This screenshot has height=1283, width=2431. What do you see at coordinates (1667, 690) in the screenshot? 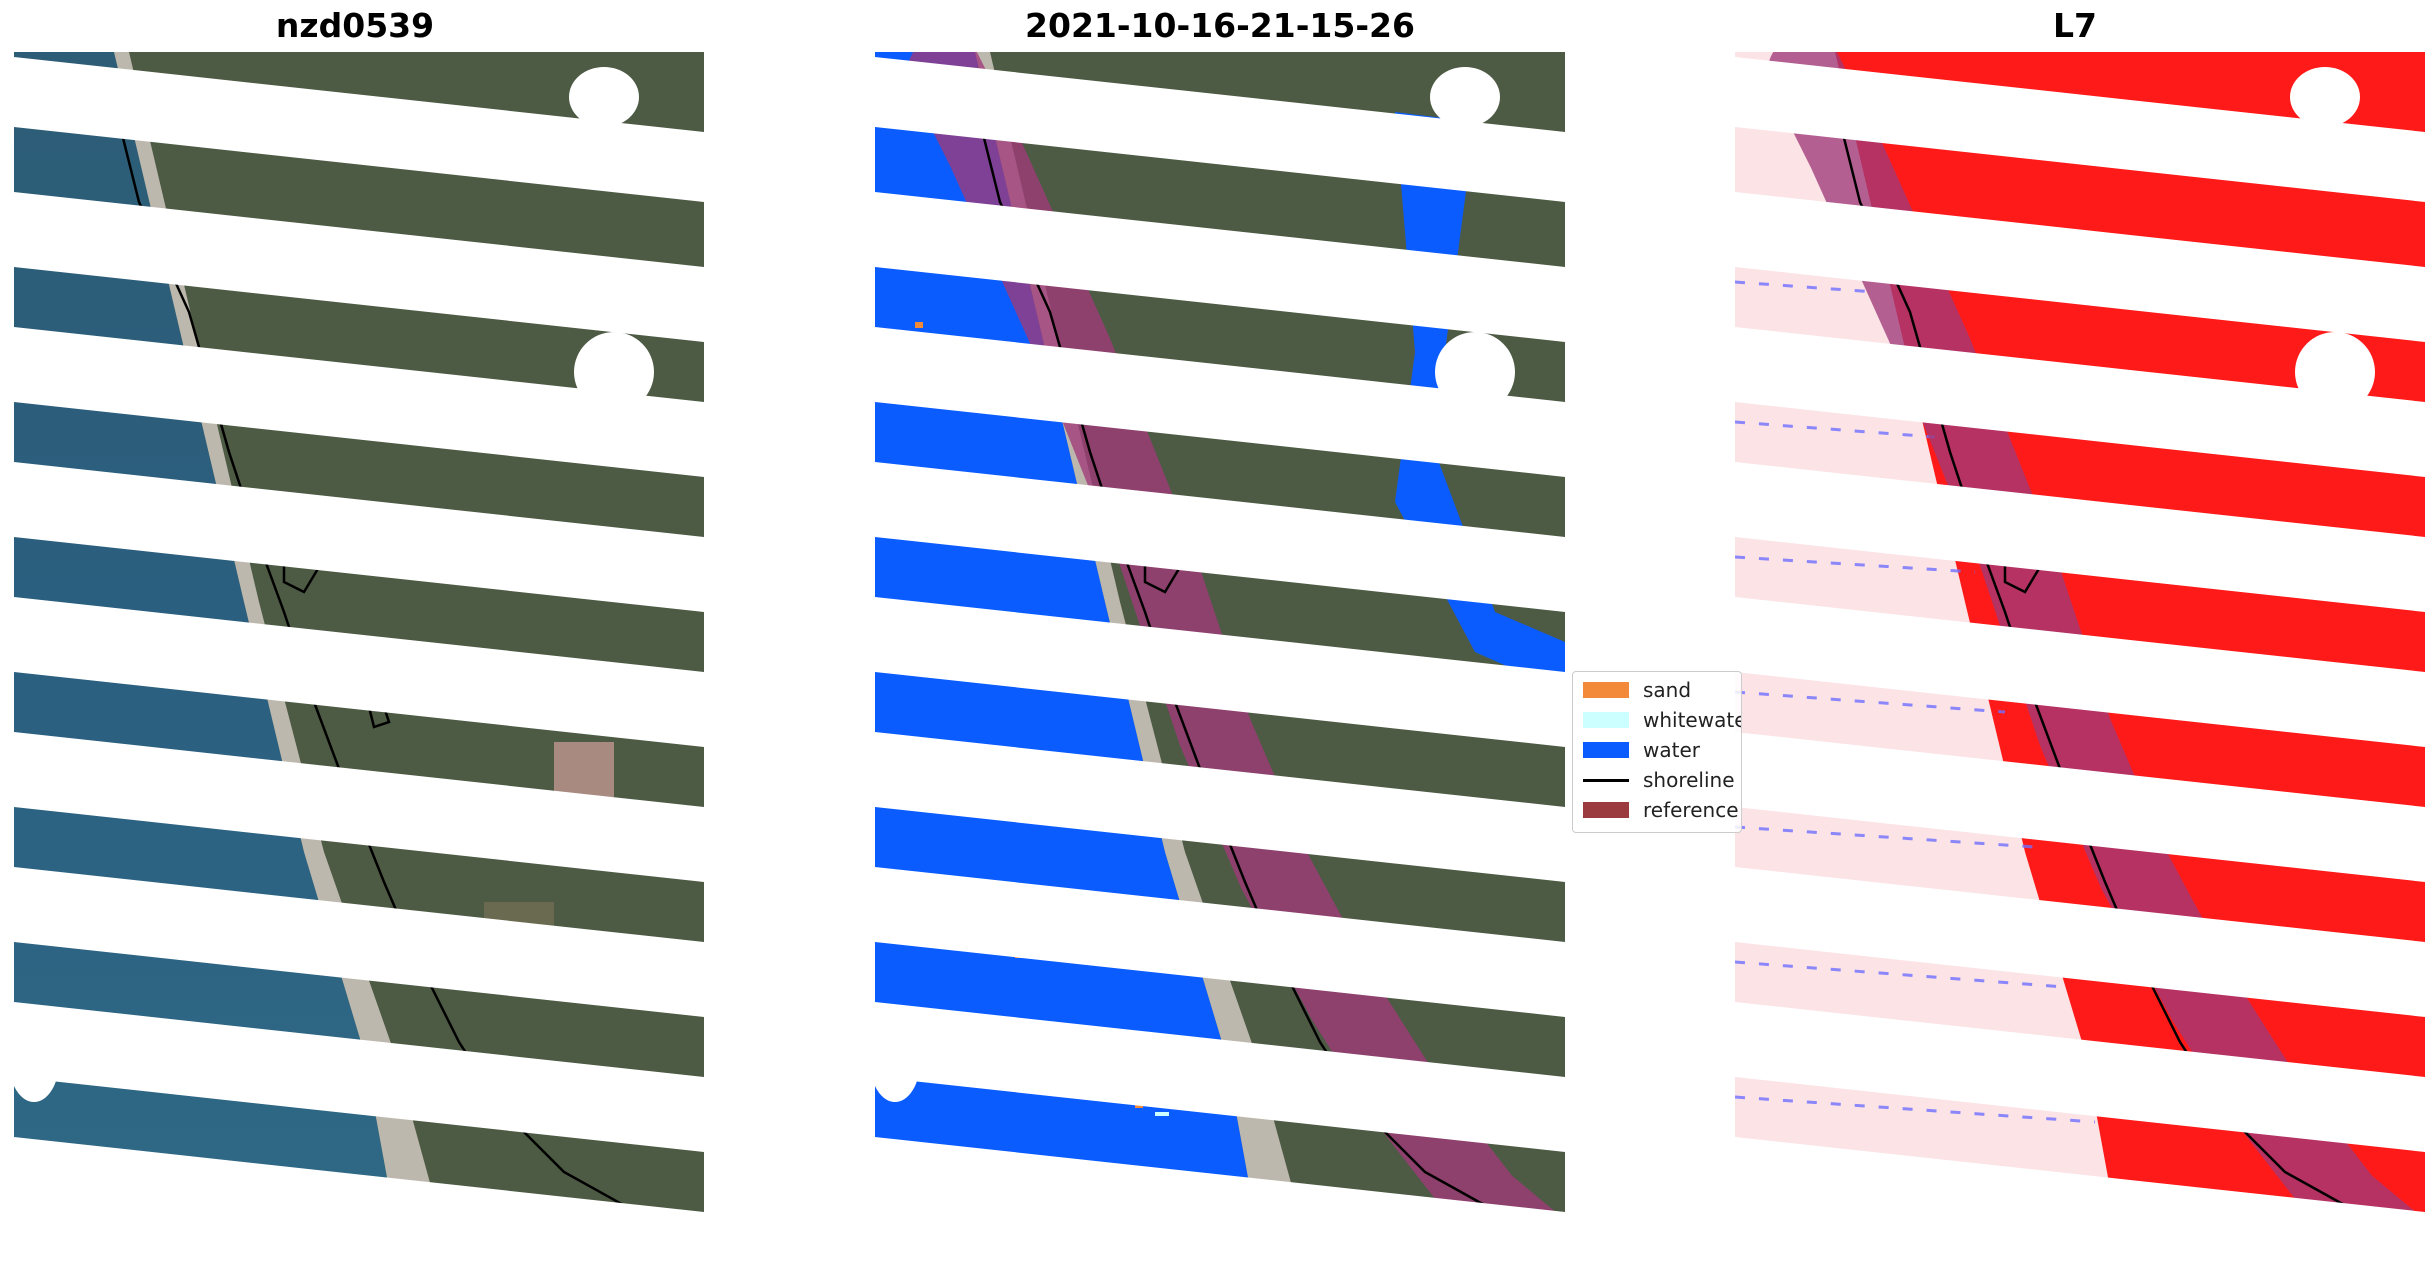
I see `legend-label: sand` at bounding box center [1667, 690].